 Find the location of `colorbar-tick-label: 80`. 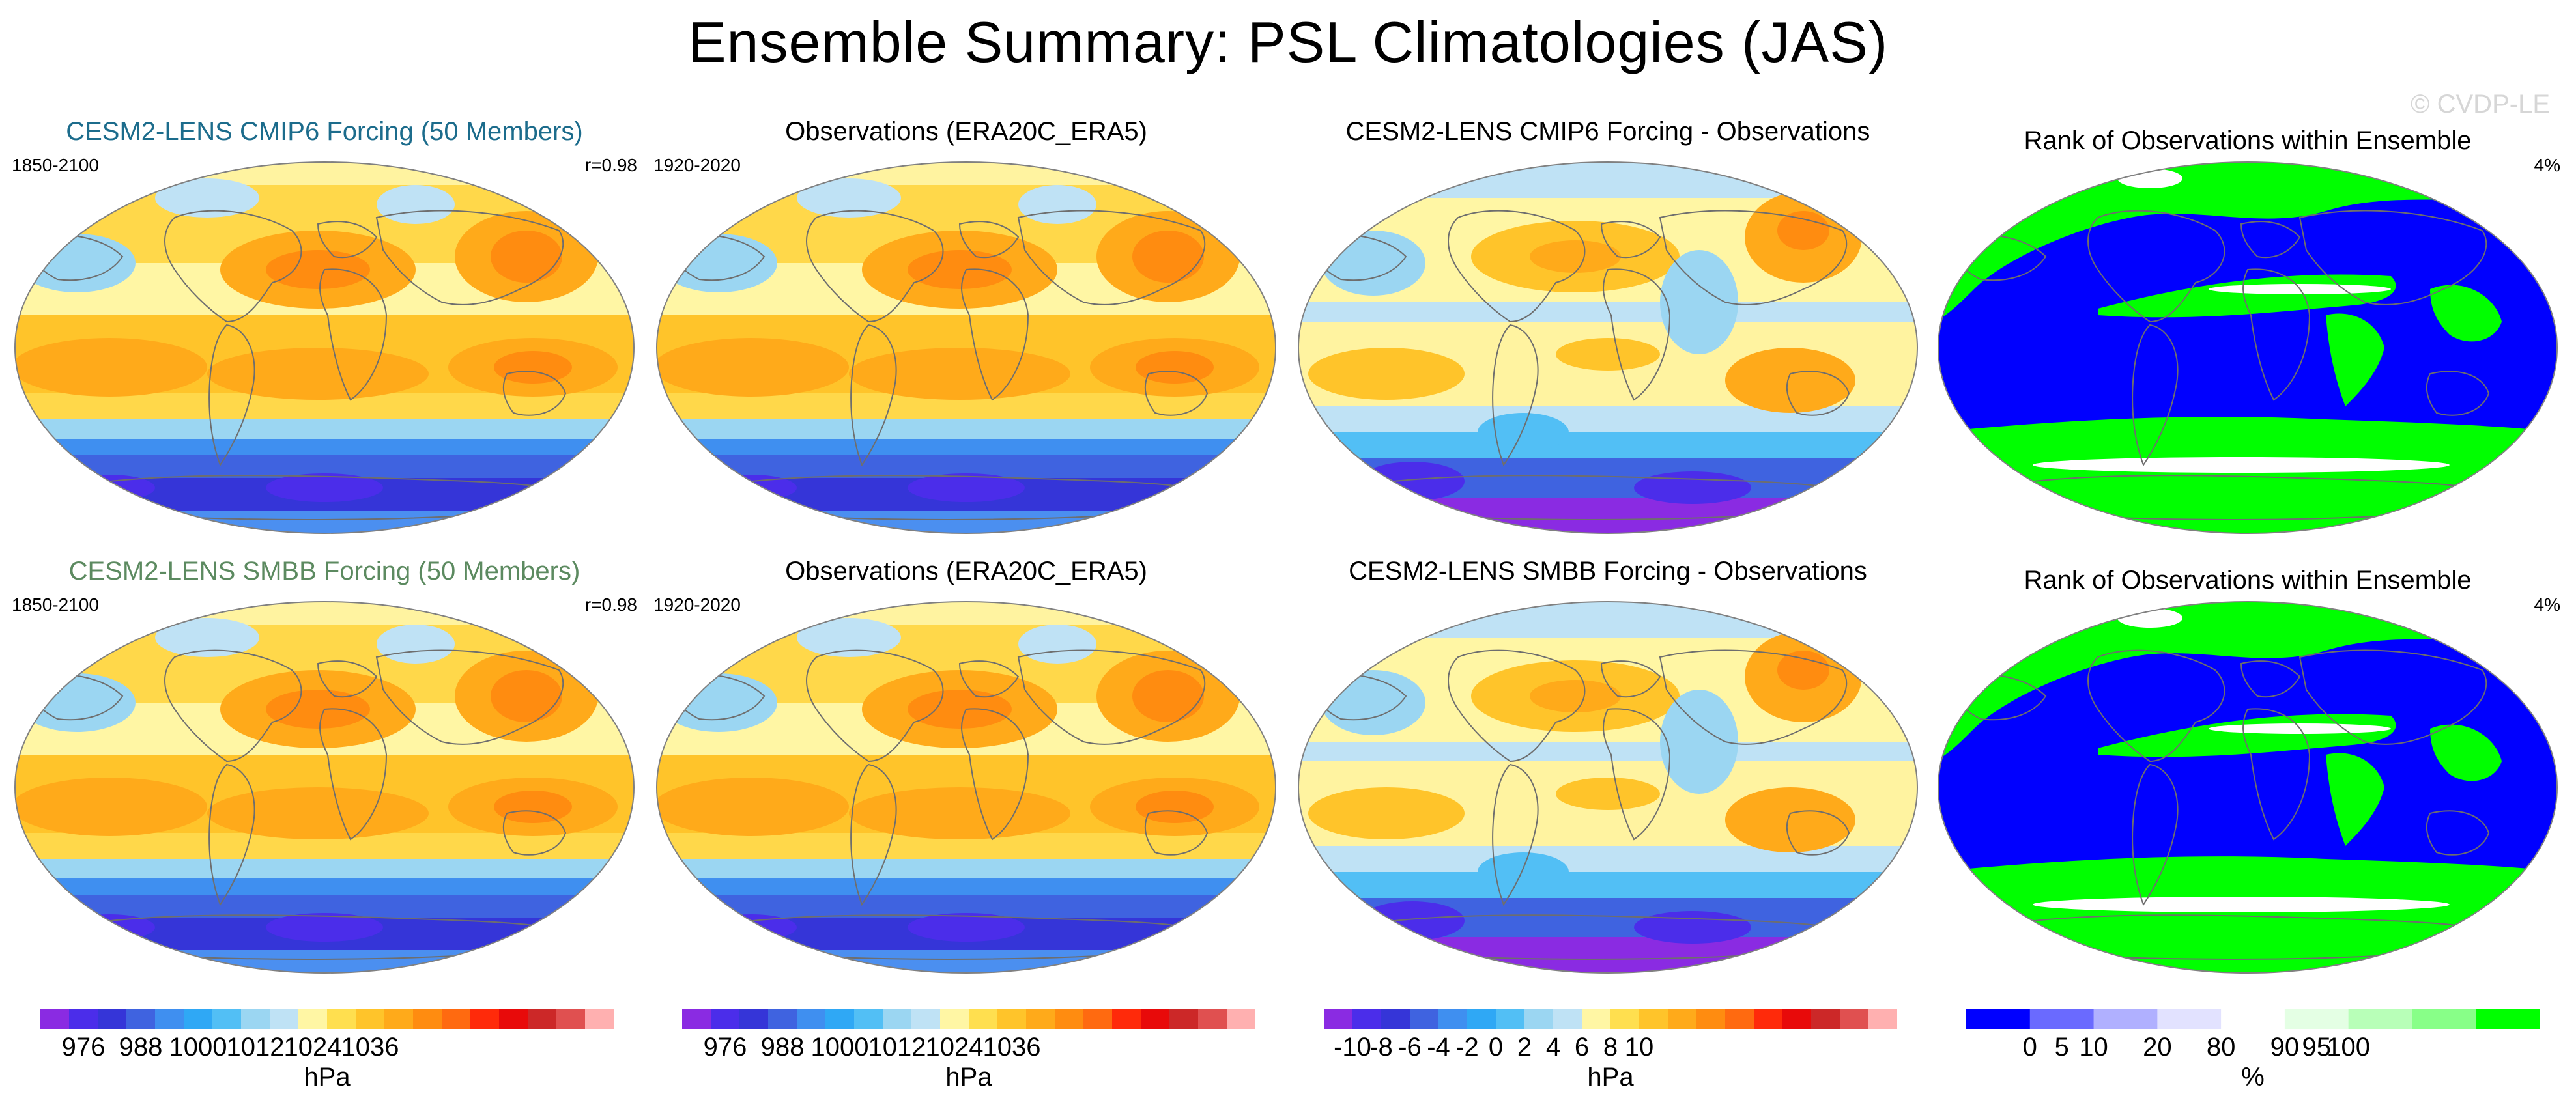

colorbar-tick-label: 80 is located at coordinates (2221, 1047).